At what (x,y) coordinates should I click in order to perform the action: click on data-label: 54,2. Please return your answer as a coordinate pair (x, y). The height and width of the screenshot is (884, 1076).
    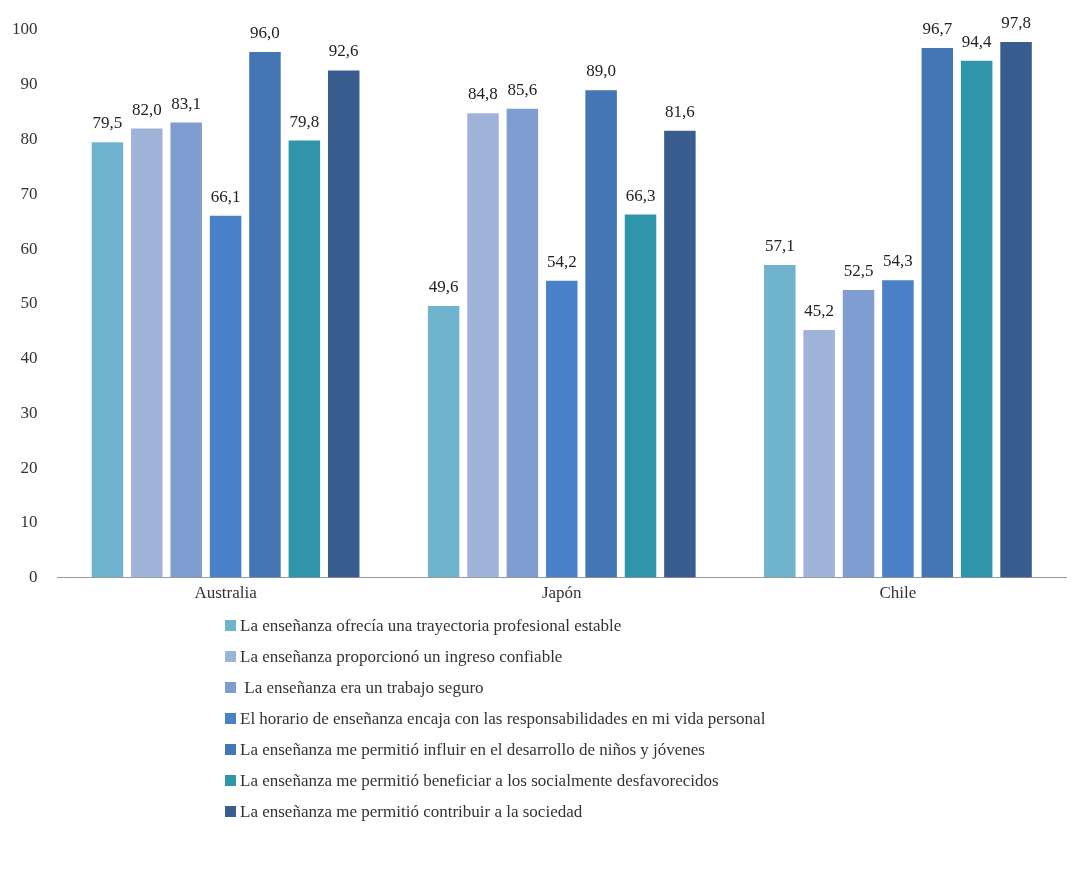
    Looking at the image, I should click on (561, 261).